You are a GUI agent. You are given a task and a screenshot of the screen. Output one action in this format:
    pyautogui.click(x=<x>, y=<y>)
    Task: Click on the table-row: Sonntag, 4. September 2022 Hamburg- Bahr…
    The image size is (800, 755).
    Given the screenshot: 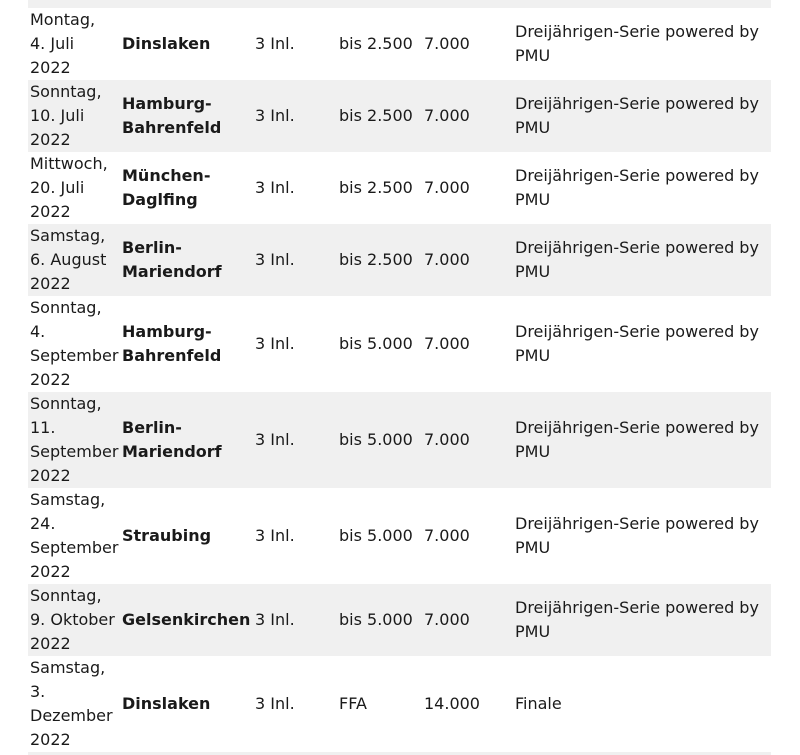 What is the action you would take?
    pyautogui.click(x=399, y=344)
    